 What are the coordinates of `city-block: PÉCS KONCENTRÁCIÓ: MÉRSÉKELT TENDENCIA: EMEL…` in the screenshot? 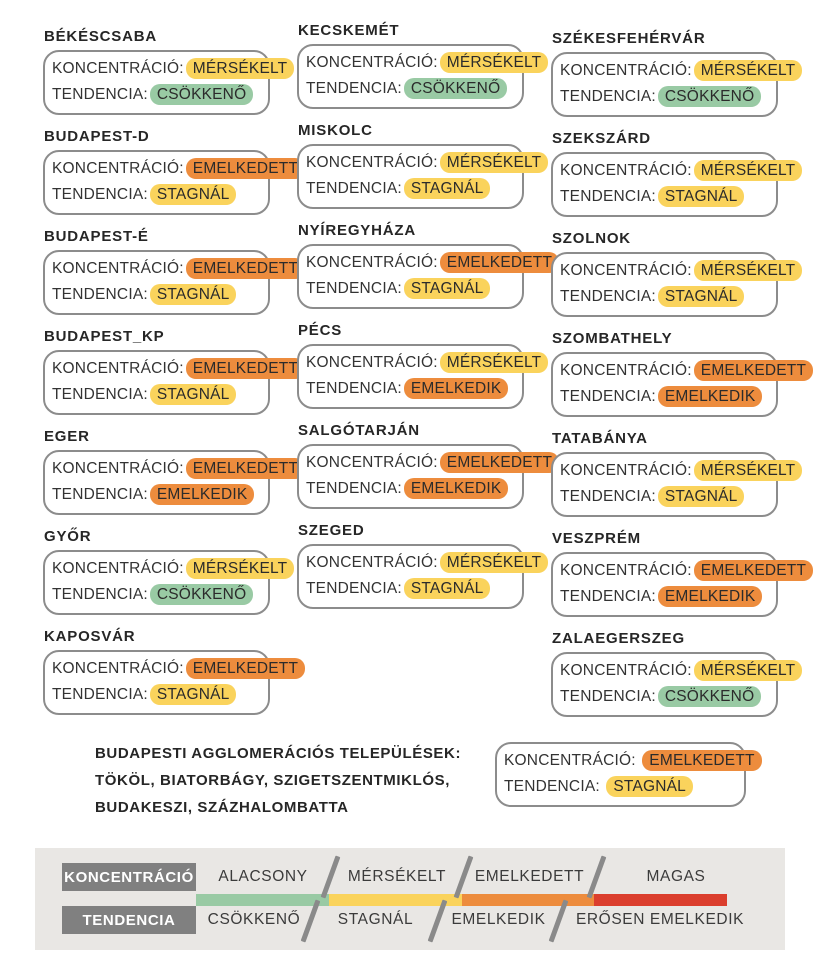 It's located at (423, 365).